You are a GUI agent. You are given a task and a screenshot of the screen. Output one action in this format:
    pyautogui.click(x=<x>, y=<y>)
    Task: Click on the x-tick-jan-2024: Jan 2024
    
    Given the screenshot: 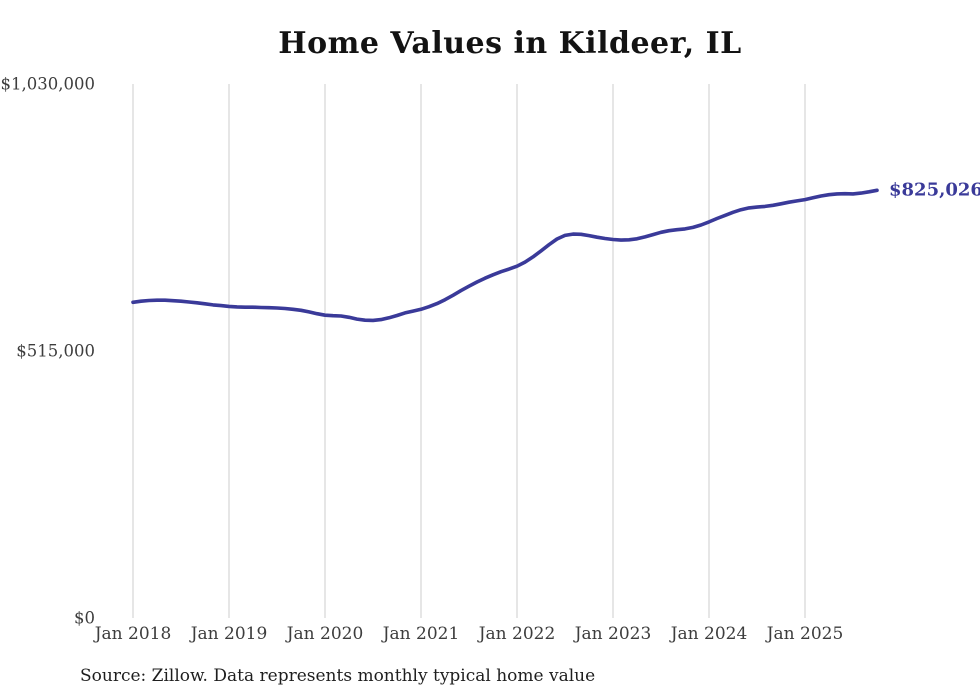 What is the action you would take?
    pyautogui.click(x=709, y=634)
    